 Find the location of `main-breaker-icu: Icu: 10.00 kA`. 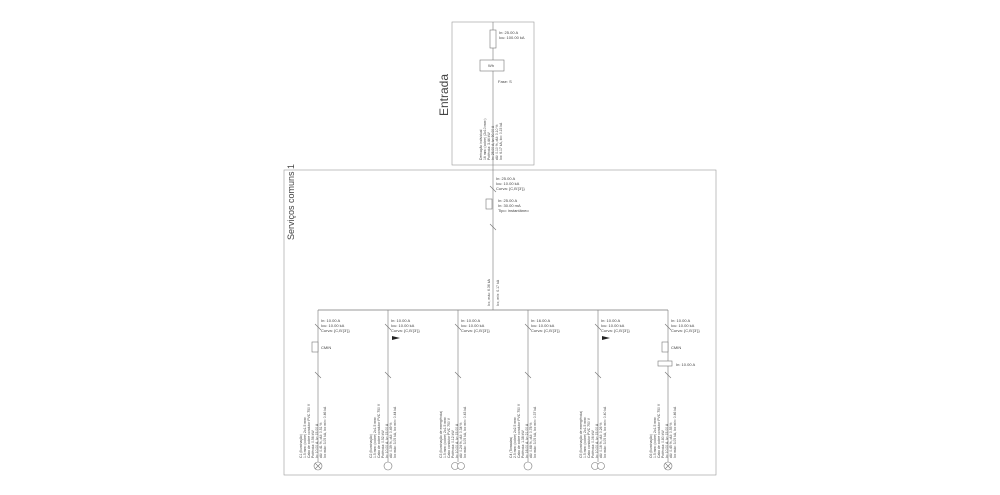

main-breaker-icu: Icu: 10.00 kA is located at coordinates (508, 183).